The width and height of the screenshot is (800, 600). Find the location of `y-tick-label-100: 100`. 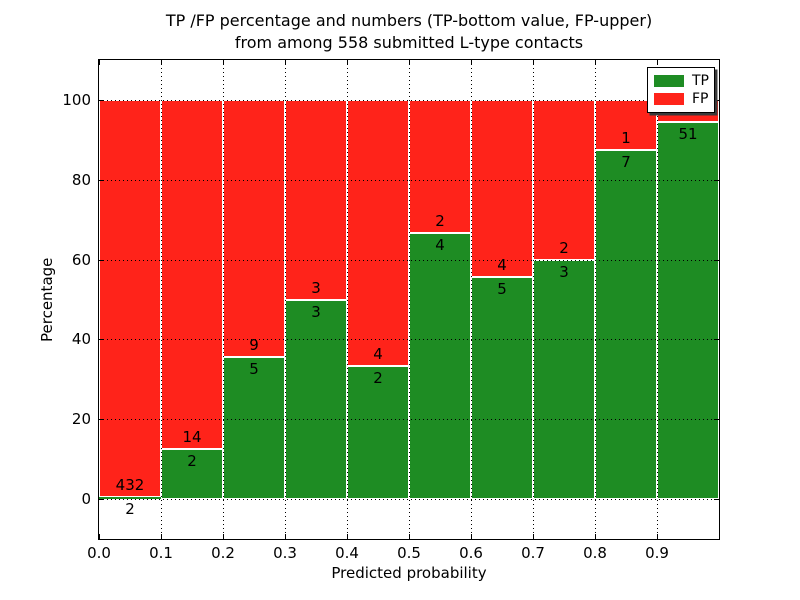

y-tick-label-100: 100 is located at coordinates (76, 100).